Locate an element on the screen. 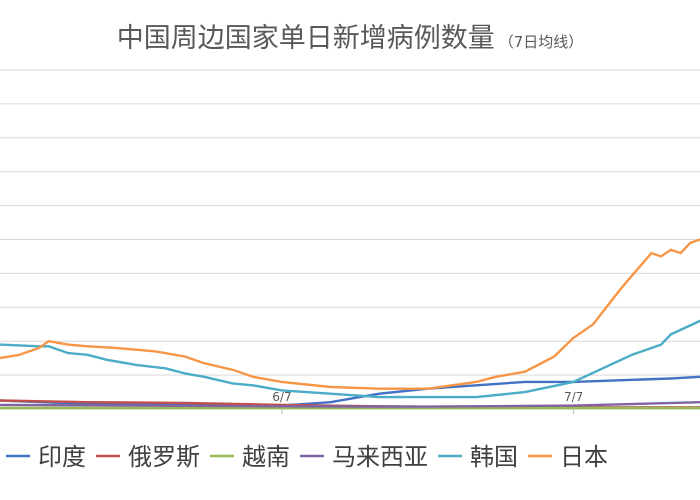  legend-label: 马来西亚 is located at coordinates (380, 457).